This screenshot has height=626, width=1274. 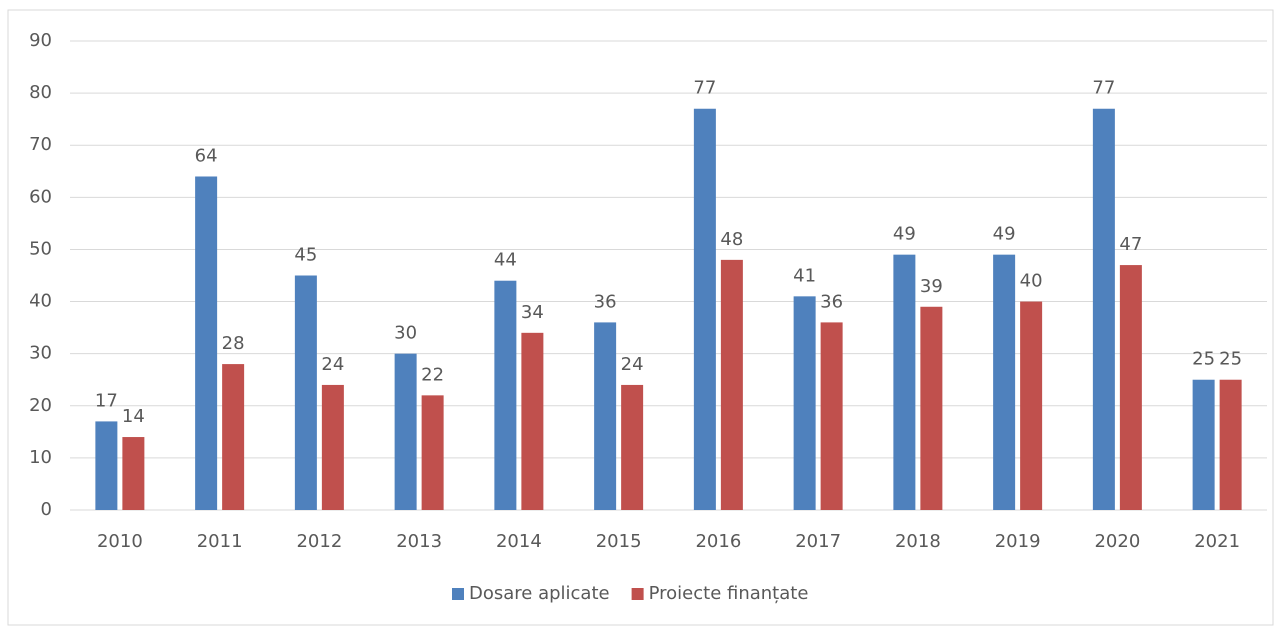 What do you see at coordinates (206, 155) in the screenshot?
I see `data-label: 64` at bounding box center [206, 155].